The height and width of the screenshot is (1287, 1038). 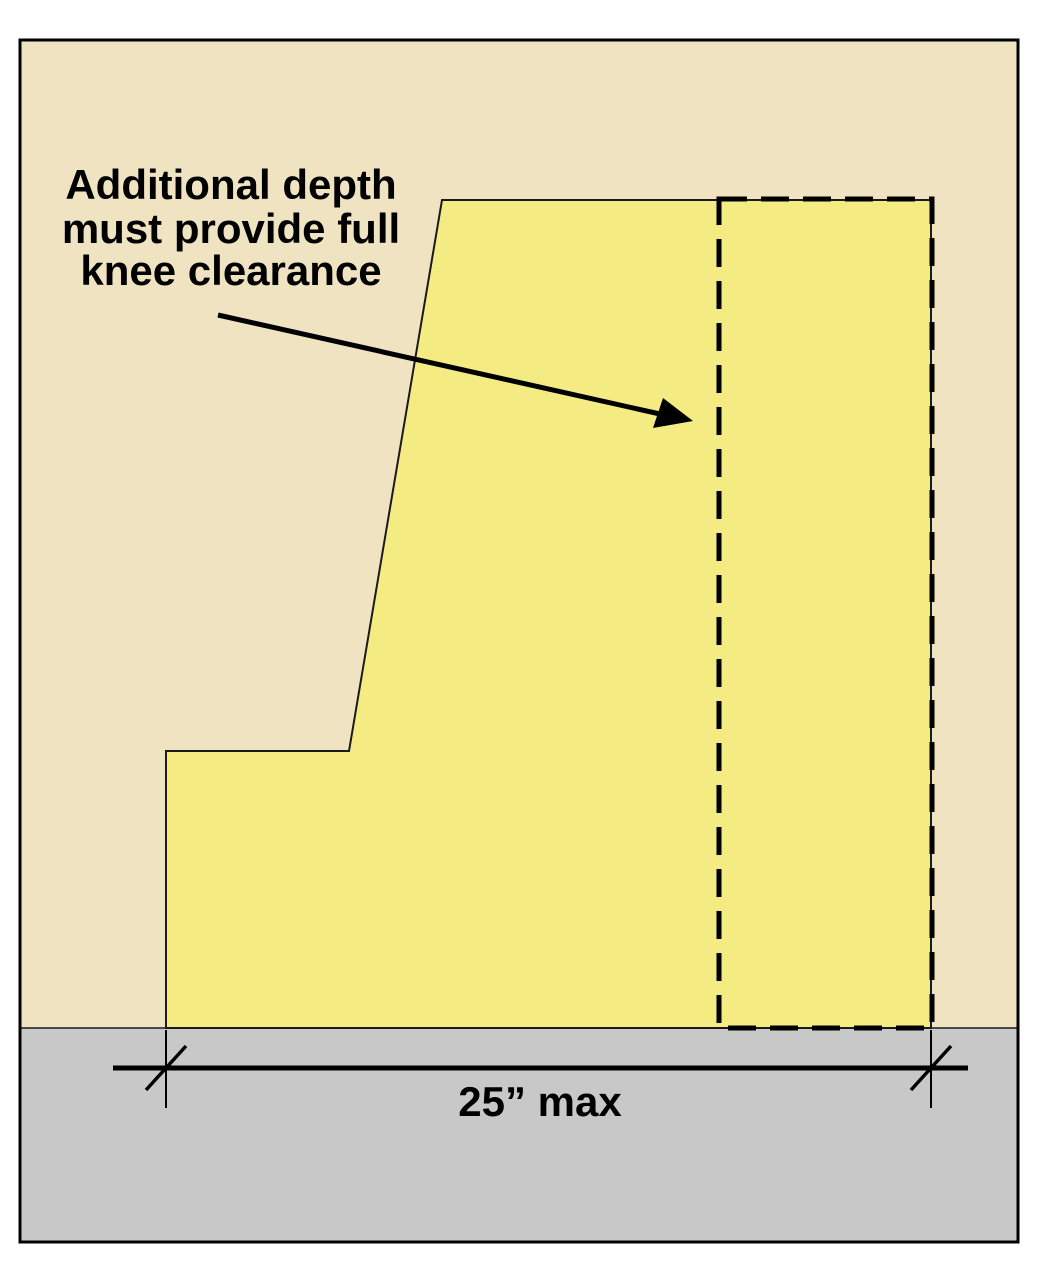 I want to click on dimension-line, so click(x=540, y=1069).